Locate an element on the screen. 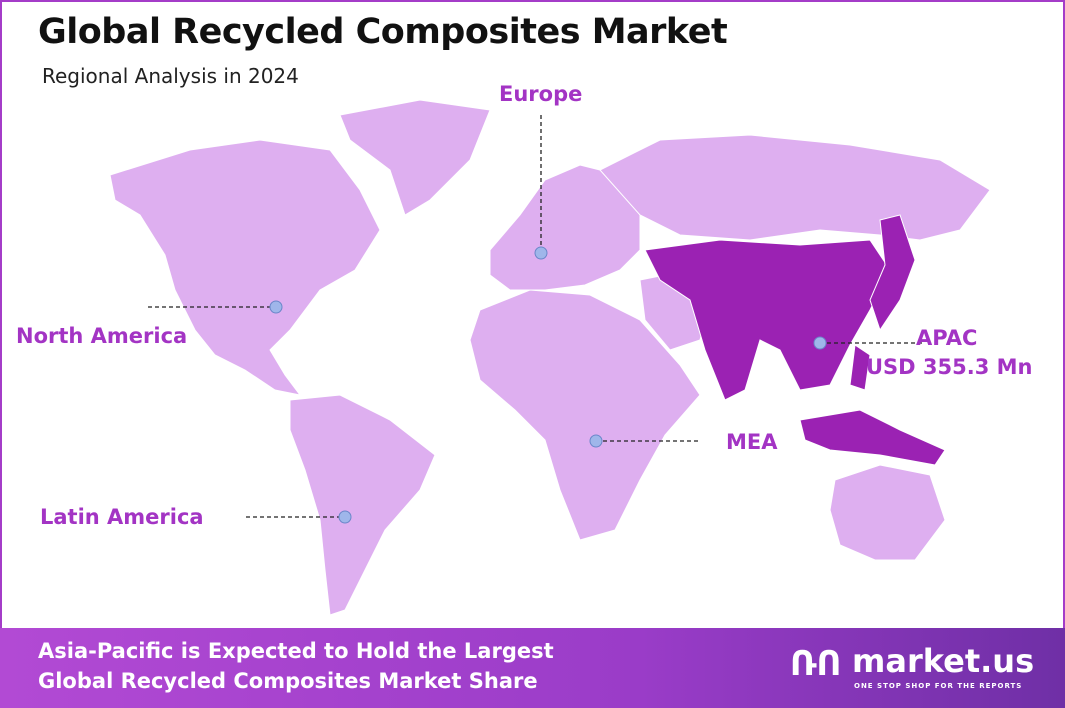  australia is located at coordinates (887, 512).